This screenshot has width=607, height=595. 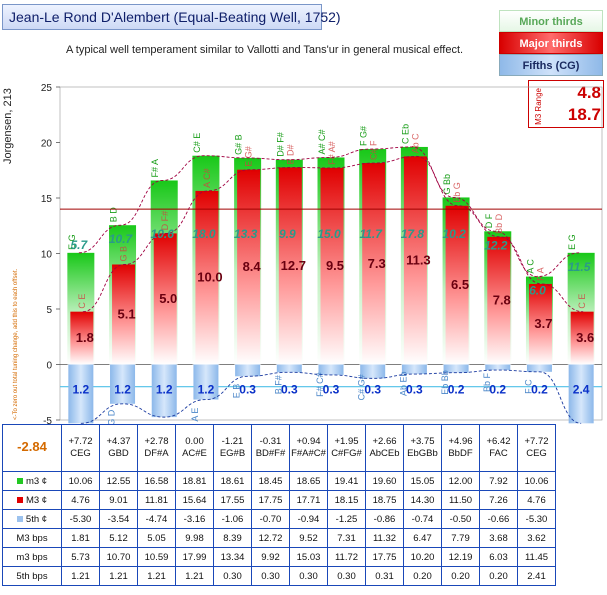 What do you see at coordinates (118, 557) in the screenshot?
I see `table-cell: 10.70` at bounding box center [118, 557].